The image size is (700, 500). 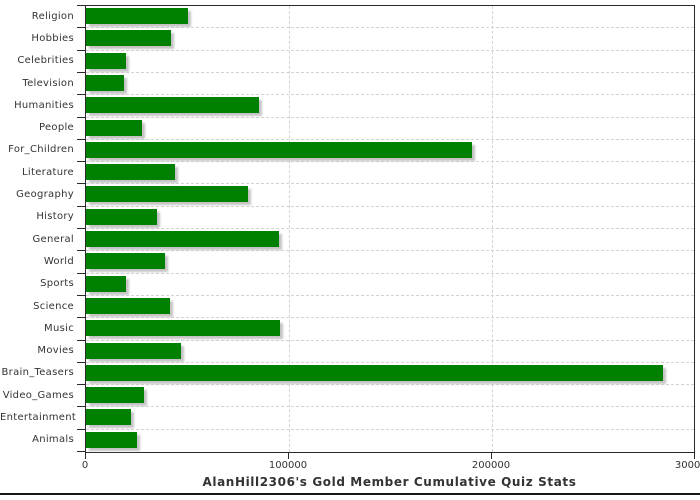 I want to click on category-label: General, so click(x=53, y=239).